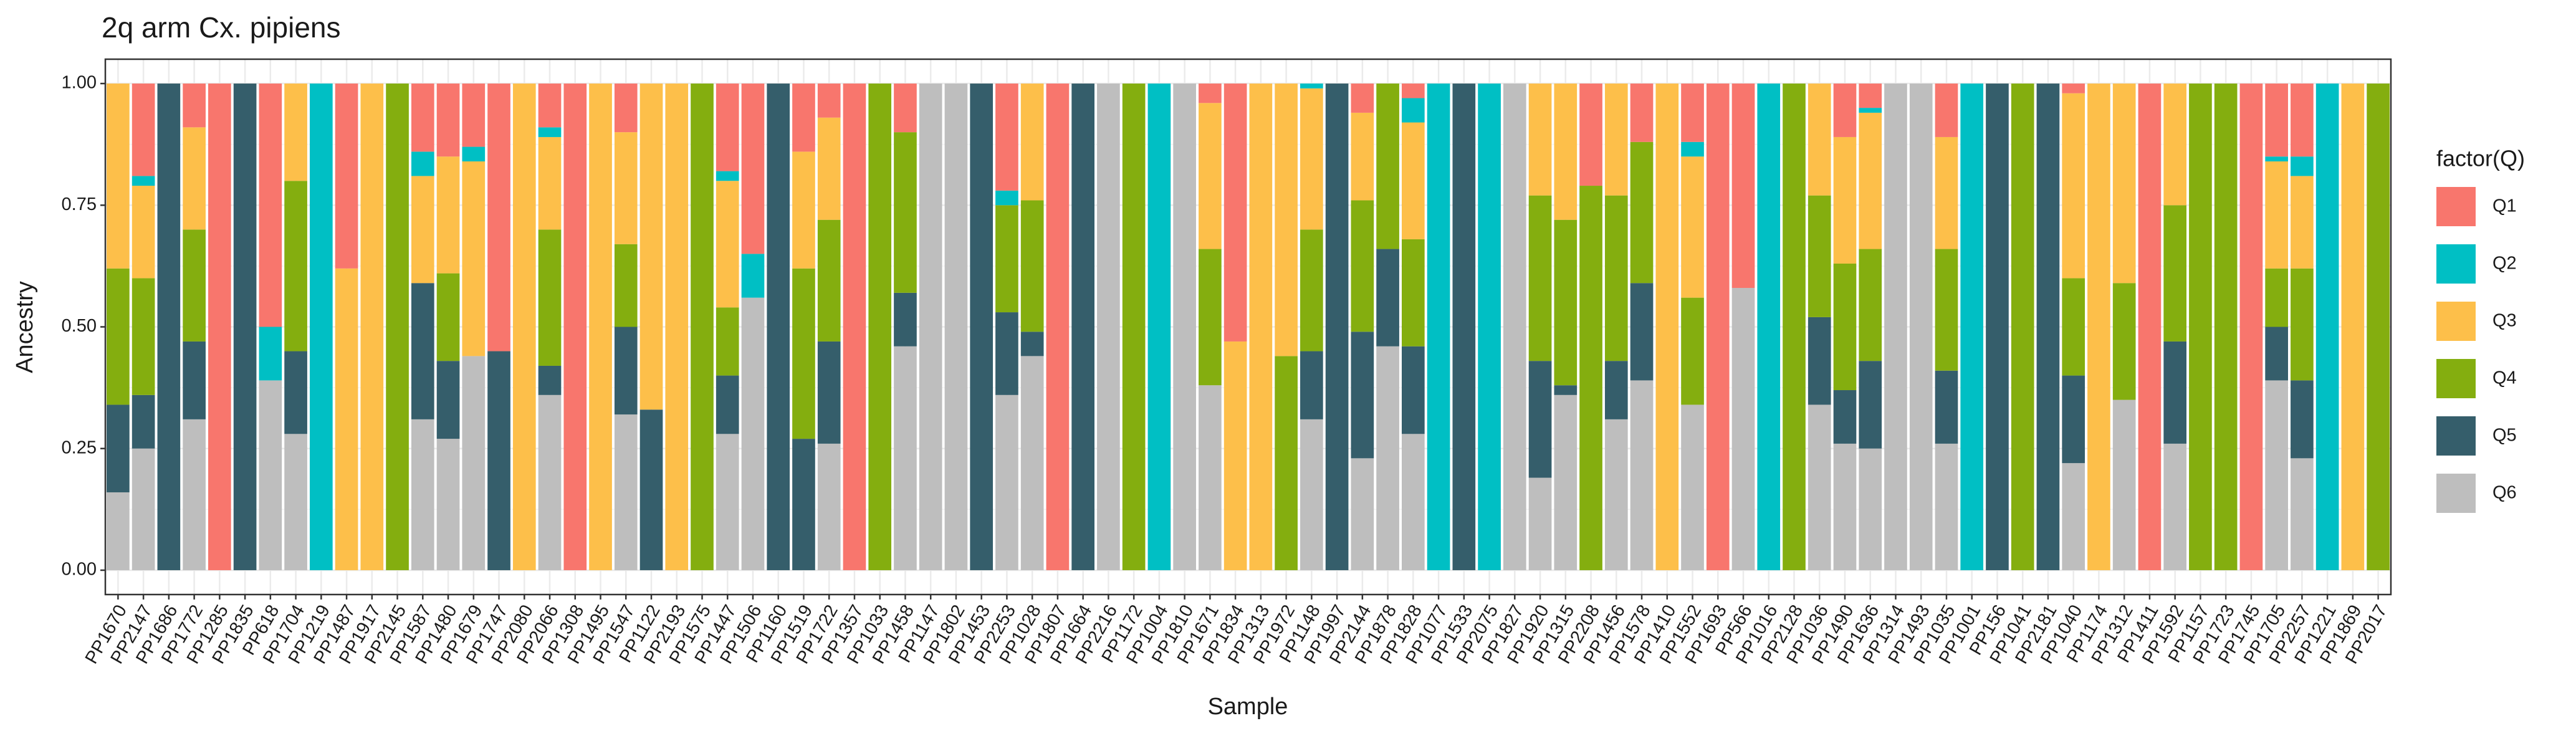 This screenshot has width=2576, height=736. Describe the element at coordinates (2505, 436) in the screenshot. I see `legend-label: Q5` at that location.